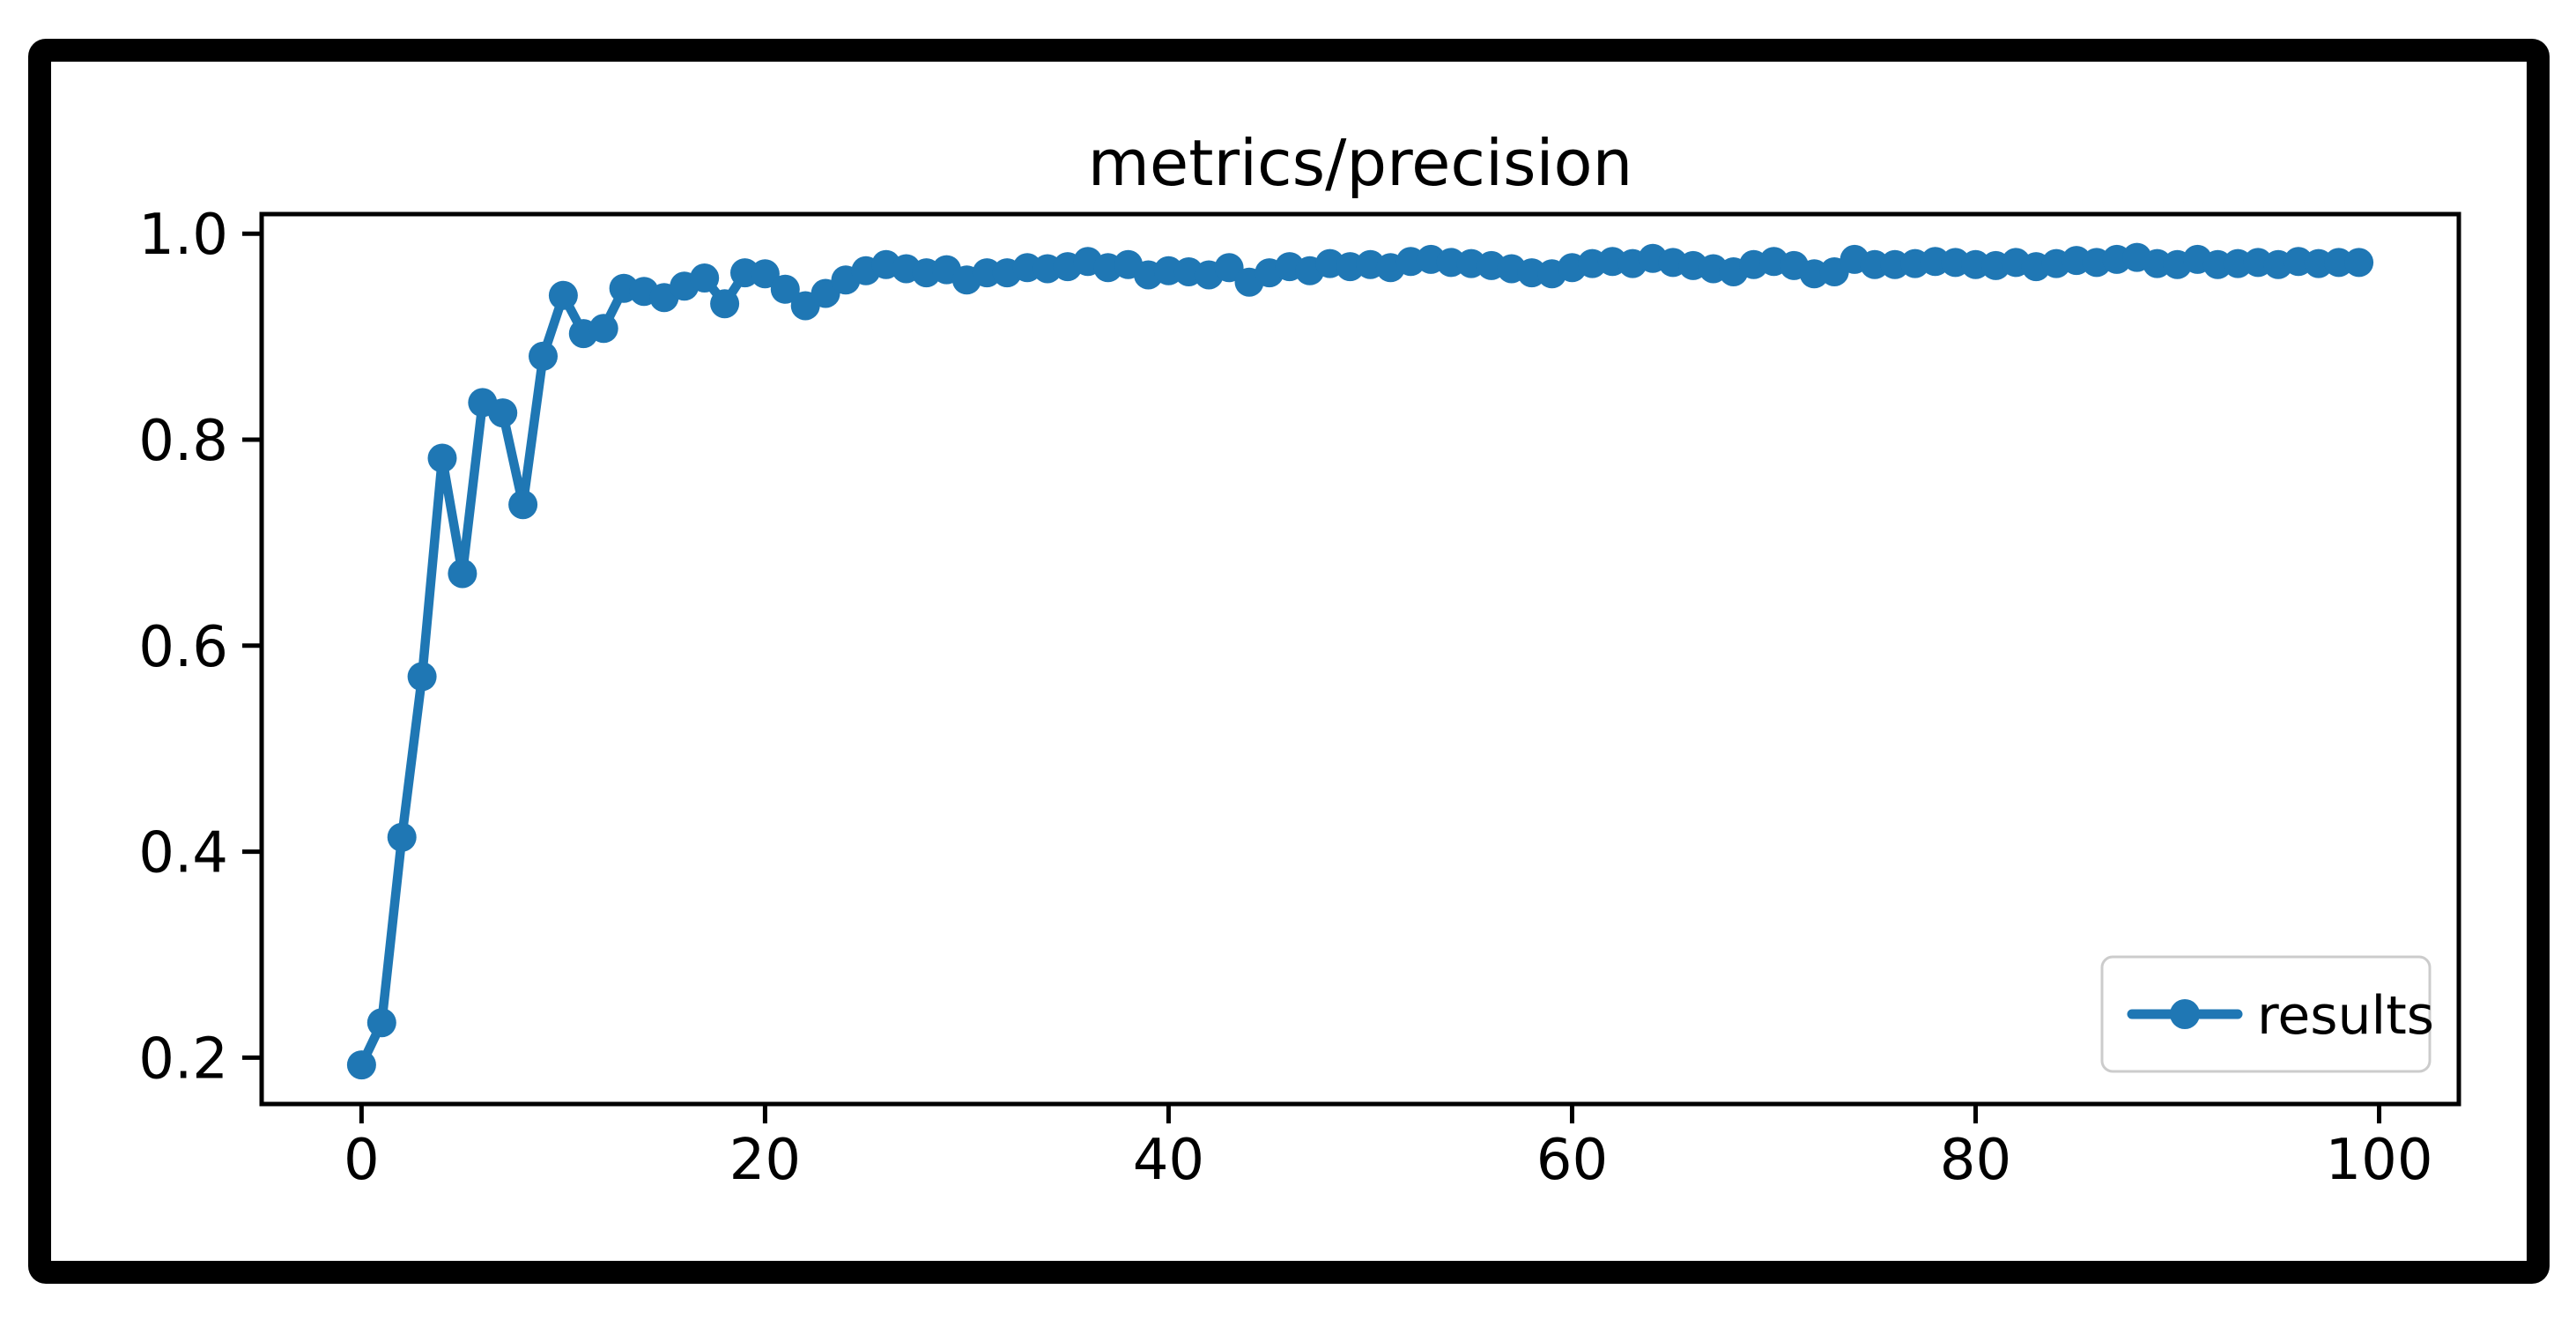  Describe the element at coordinates (183, 647) in the screenshot. I see `y-axis-tick-label: 0.6` at that location.